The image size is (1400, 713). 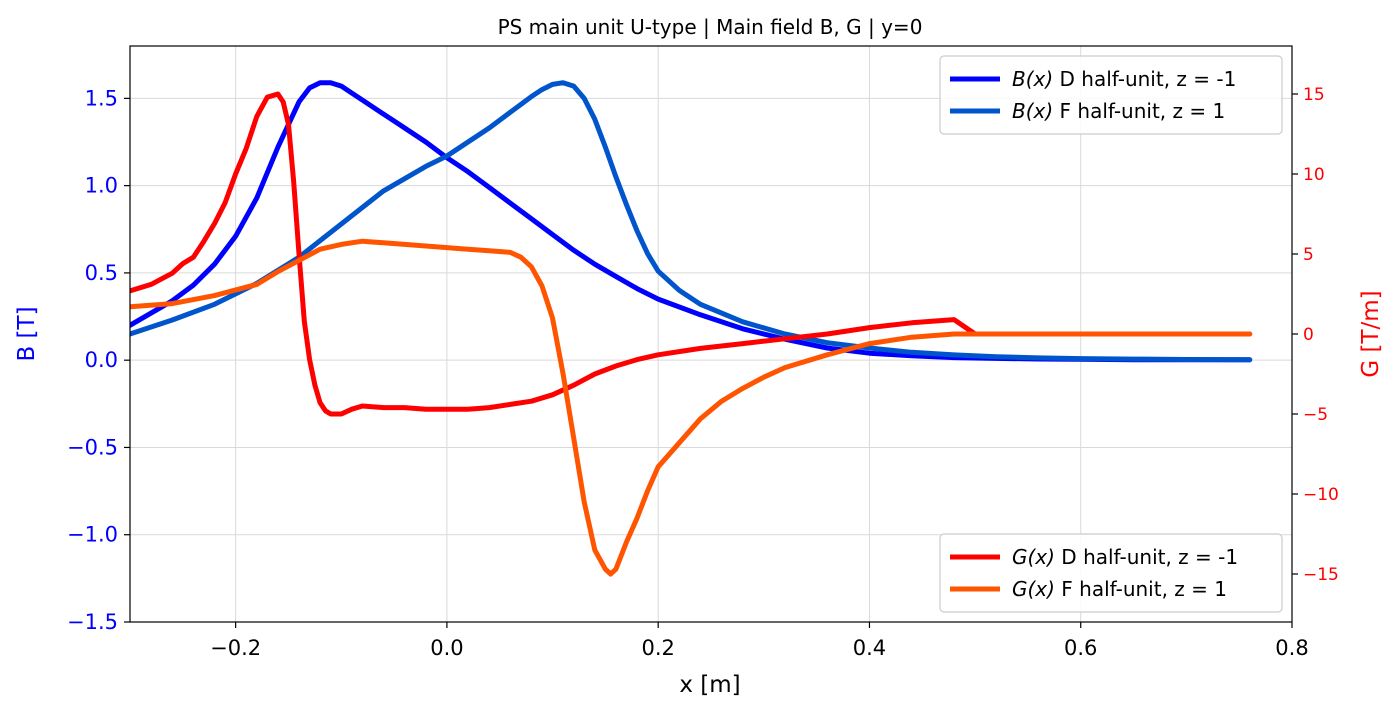 I want to click on y-left-tick-label: 1.5, so click(x=101, y=98).